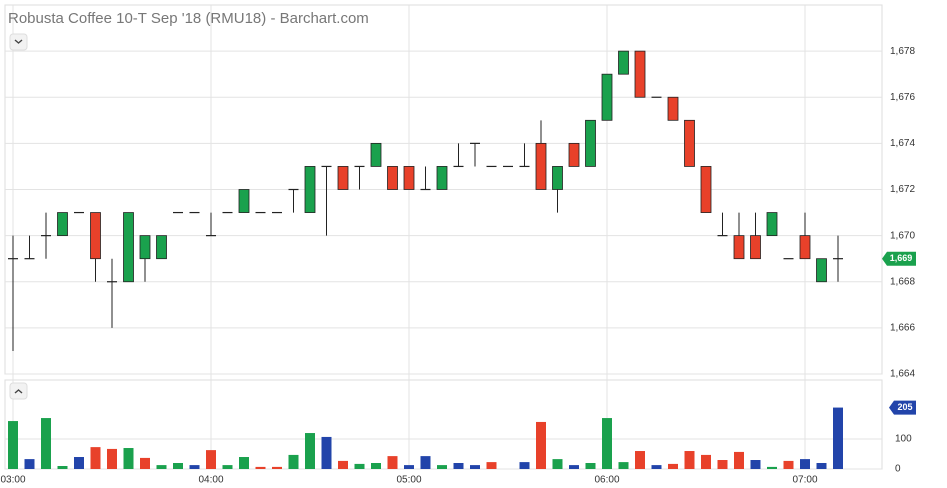 This screenshot has width=947, height=488. What do you see at coordinates (902, 143) in the screenshot?
I see `y-tick-label: 1,674` at bounding box center [902, 143].